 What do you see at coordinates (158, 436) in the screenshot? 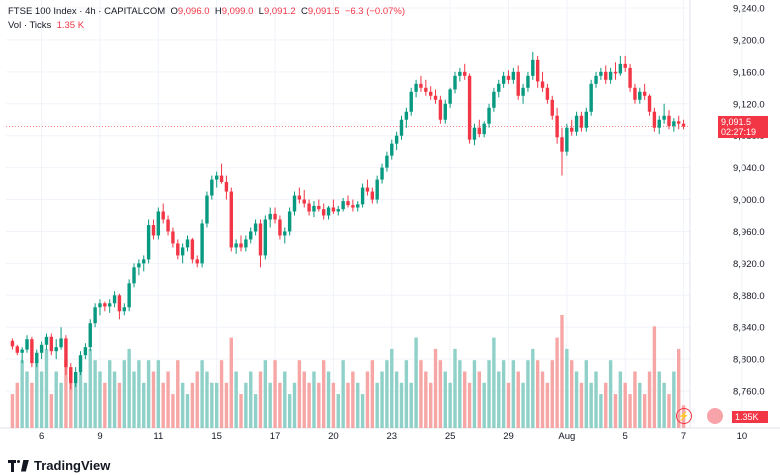
I see `x-tick-label: 11` at bounding box center [158, 436].